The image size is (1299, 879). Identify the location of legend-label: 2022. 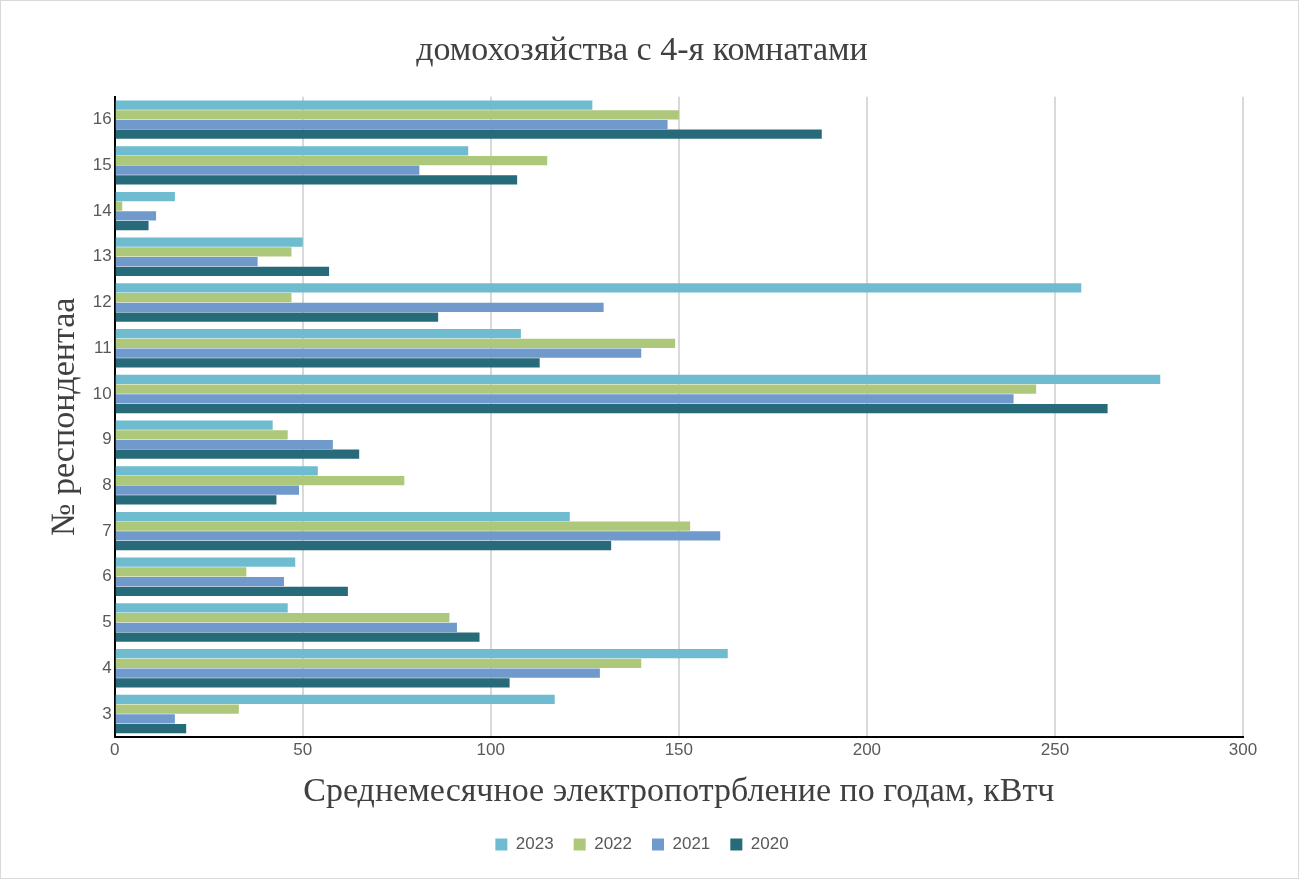
(613, 844).